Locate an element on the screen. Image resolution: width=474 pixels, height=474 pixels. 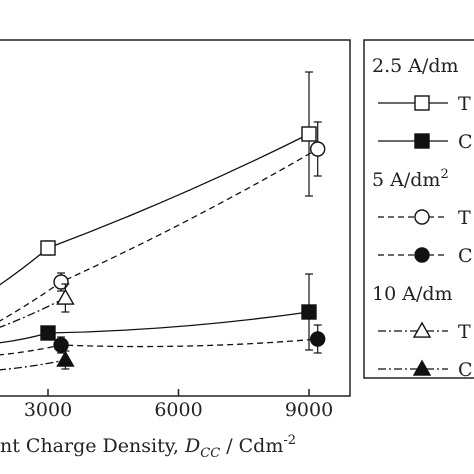
x-tick-label: 9000 is located at coordinates (309, 410).